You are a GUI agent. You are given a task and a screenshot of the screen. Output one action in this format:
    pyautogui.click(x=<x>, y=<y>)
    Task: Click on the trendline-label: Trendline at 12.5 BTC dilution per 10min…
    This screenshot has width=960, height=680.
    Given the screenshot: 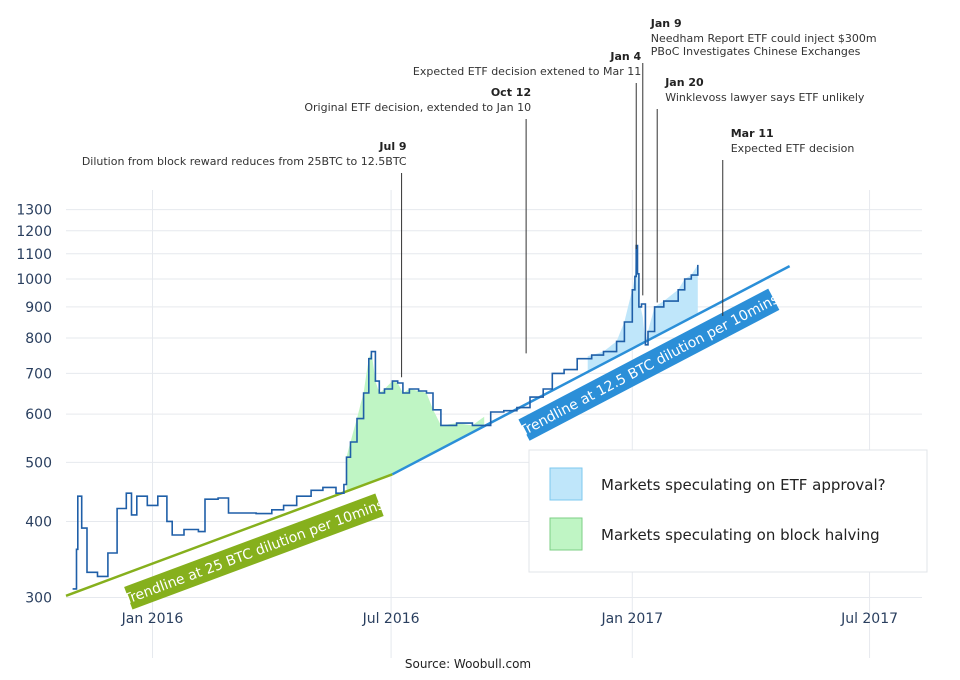 What is the action you would take?
    pyautogui.click(x=648, y=365)
    